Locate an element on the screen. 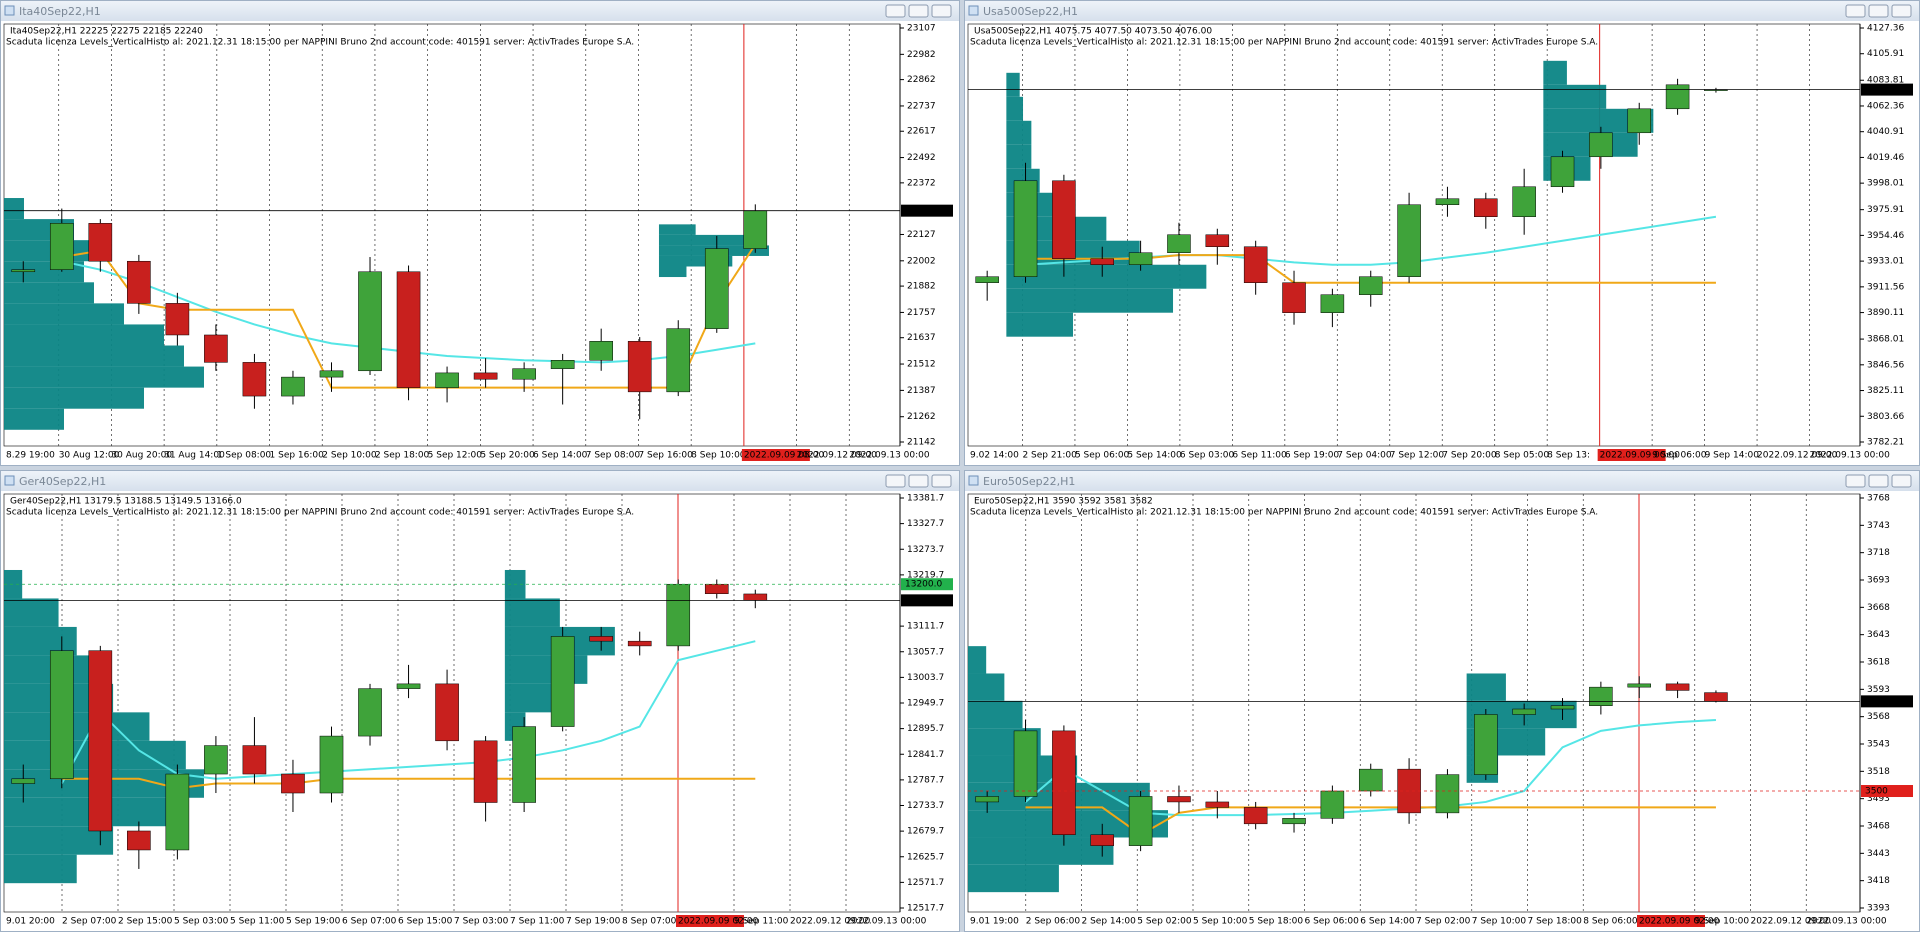 The width and height of the screenshot is (1920, 932). y-tick-label: 4040.91 is located at coordinates (1885, 132).